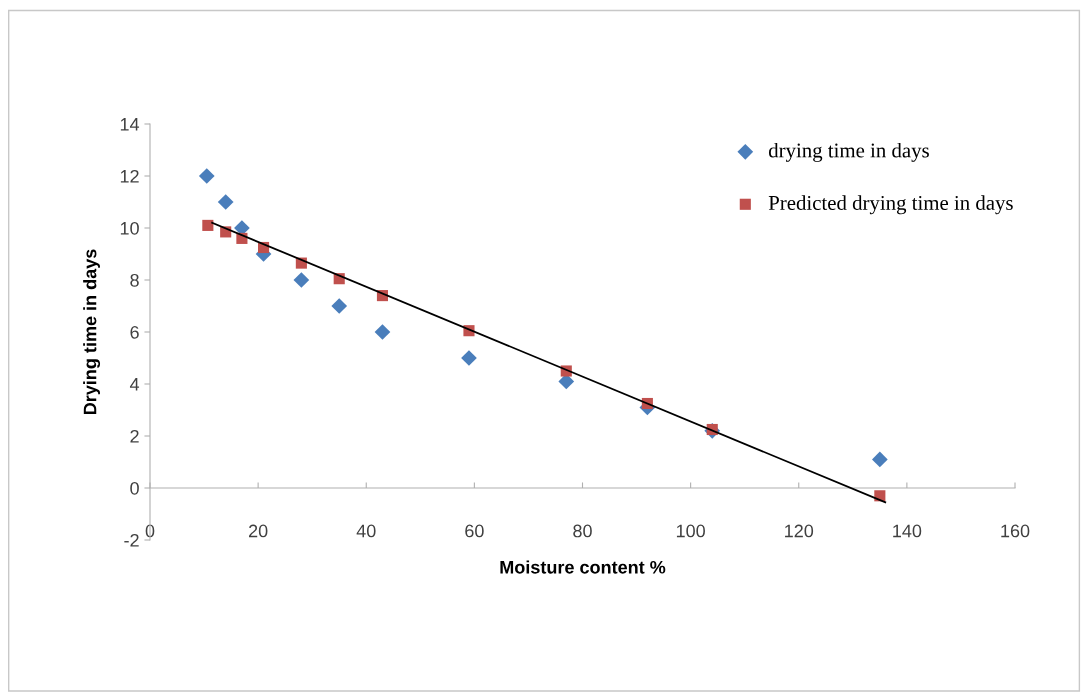  Describe the element at coordinates (134, 384) in the screenshot. I see `y-tick-label: 4` at that location.